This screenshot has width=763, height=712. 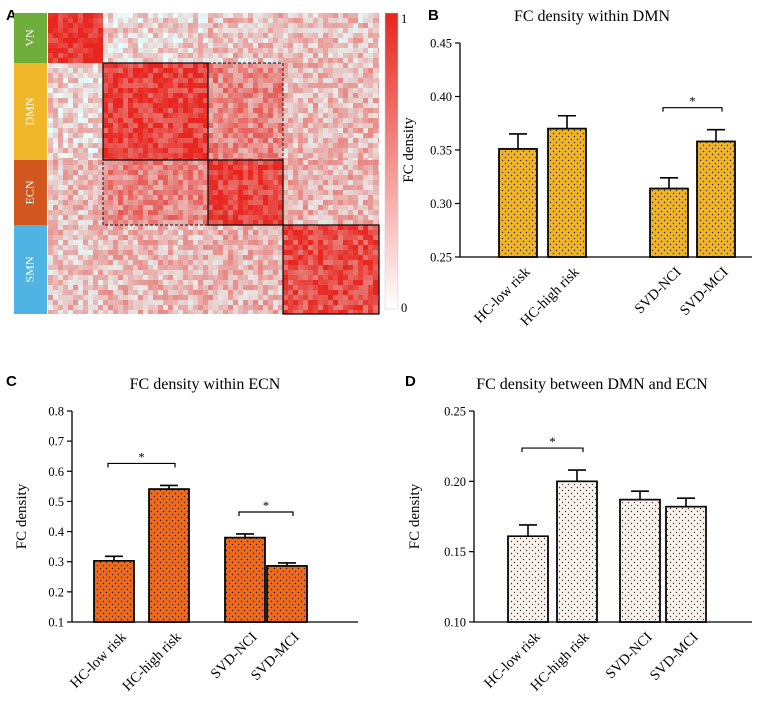 What do you see at coordinates (704, 291) in the screenshot?
I see `category-label: SVD-MCI` at bounding box center [704, 291].